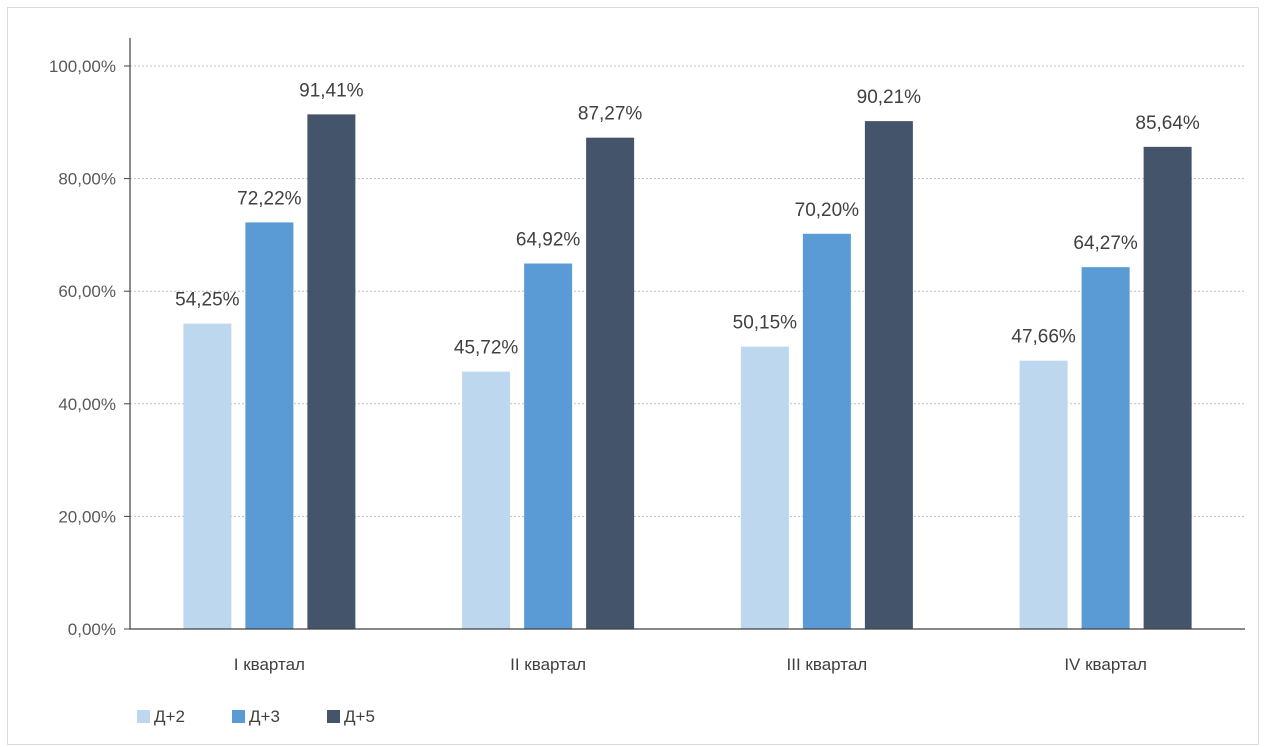 Image resolution: width=1264 pixels, height=747 pixels. I want to click on legend: Д+2 Д+3 Д+5, so click(256, 716).